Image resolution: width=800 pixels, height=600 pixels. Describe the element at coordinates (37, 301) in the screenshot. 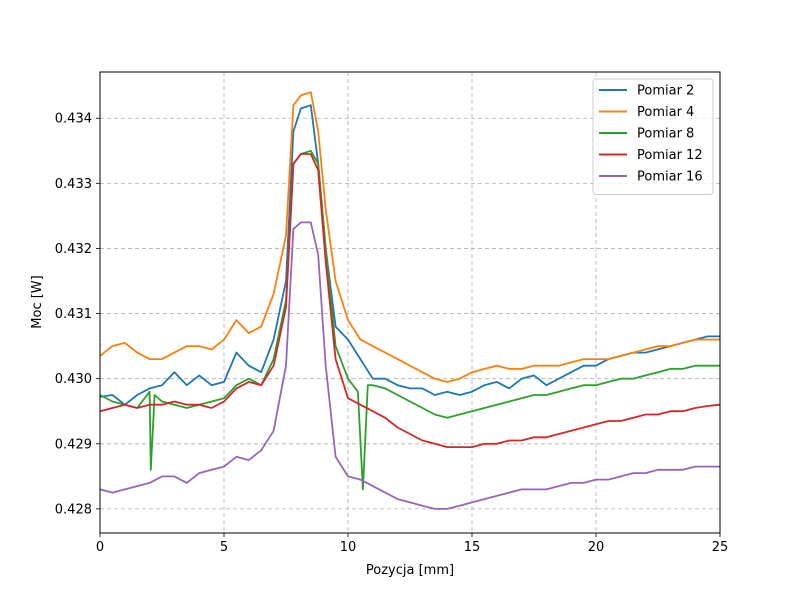

I see `y-axis-label: Moc [W]` at that location.